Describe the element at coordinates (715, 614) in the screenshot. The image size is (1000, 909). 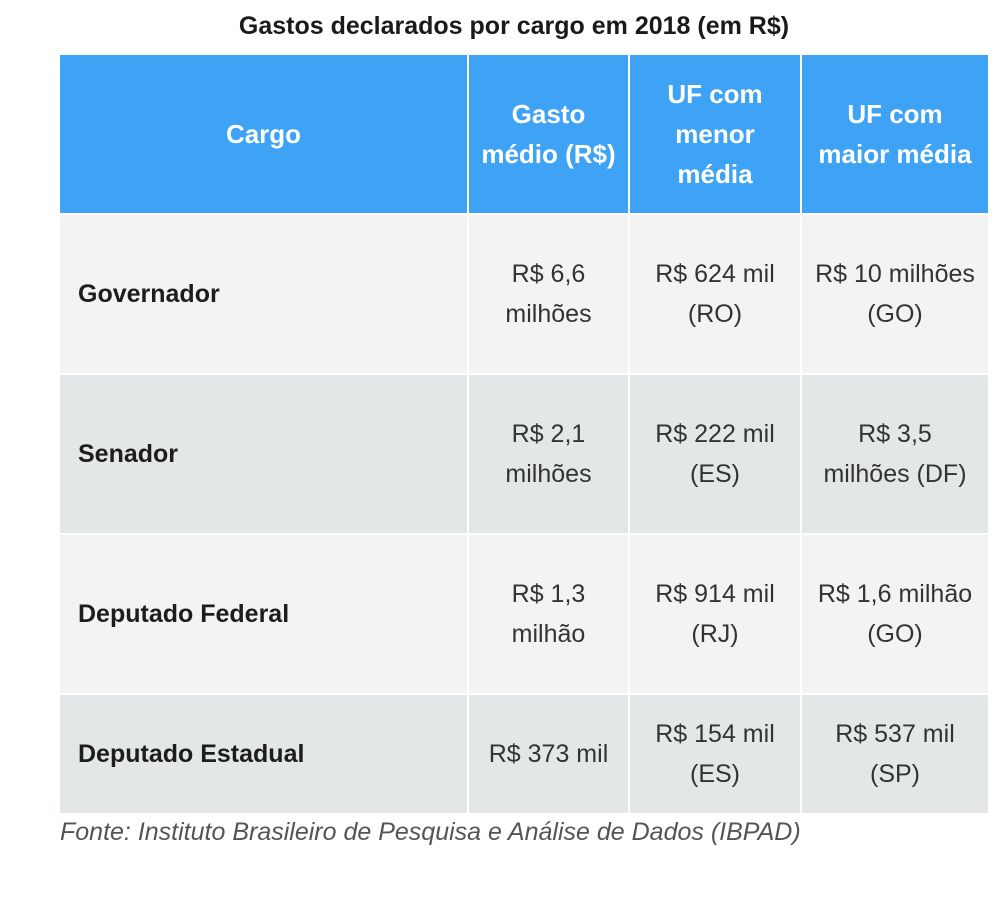
I see `cell-uf-menor: R$ 914 mil (RJ)` at that location.